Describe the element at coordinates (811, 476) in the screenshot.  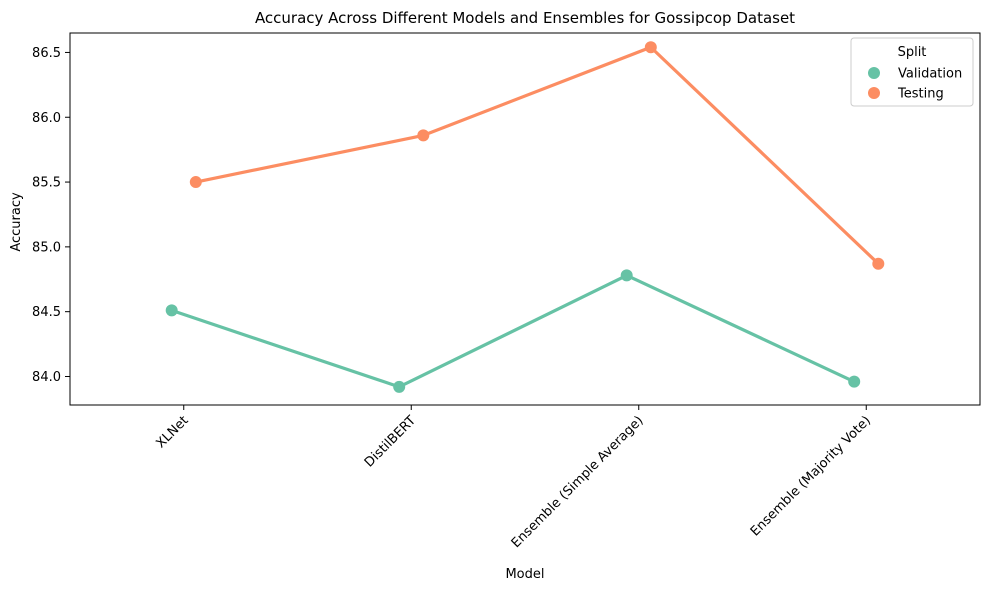
I see `x-tick-label: Ensemble (Majority Vote)` at that location.